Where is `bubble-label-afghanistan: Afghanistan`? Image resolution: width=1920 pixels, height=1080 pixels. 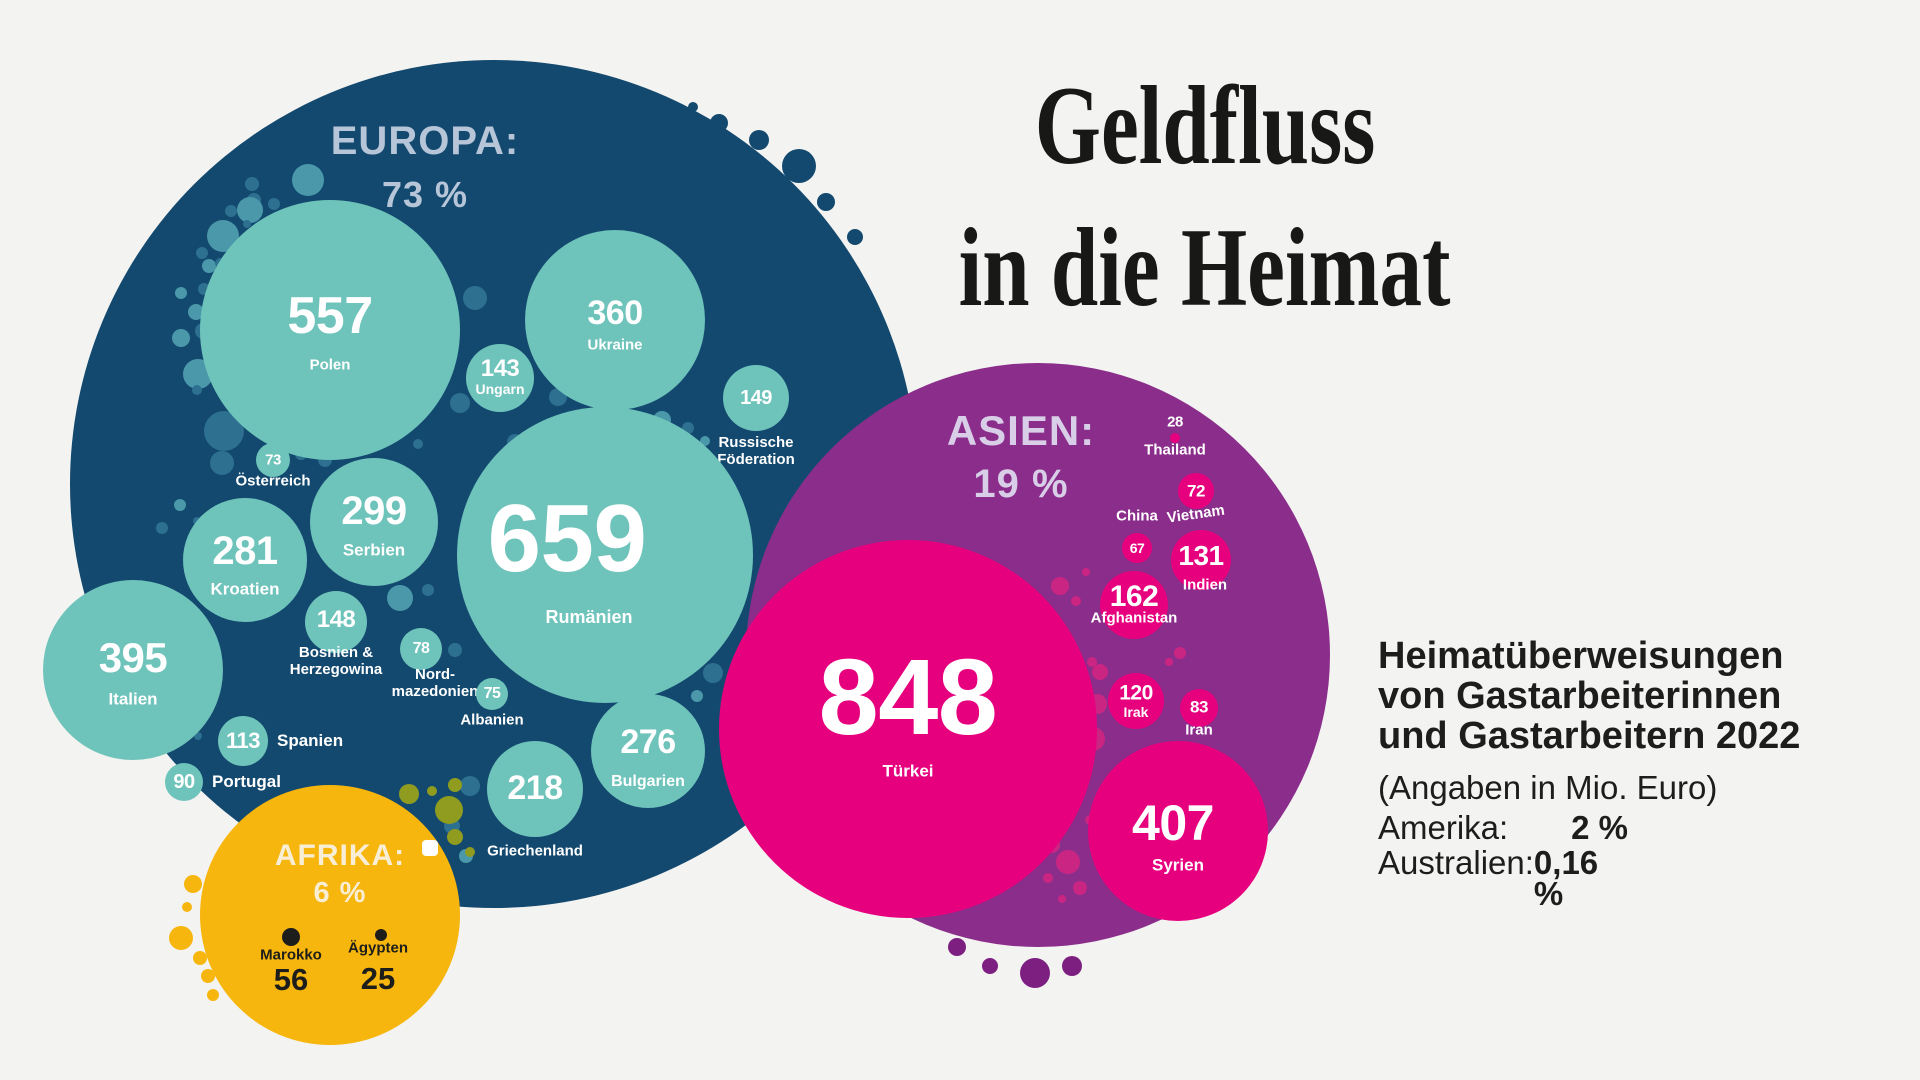
bubble-label-afghanistan: Afghanistan is located at coordinates (1134, 618).